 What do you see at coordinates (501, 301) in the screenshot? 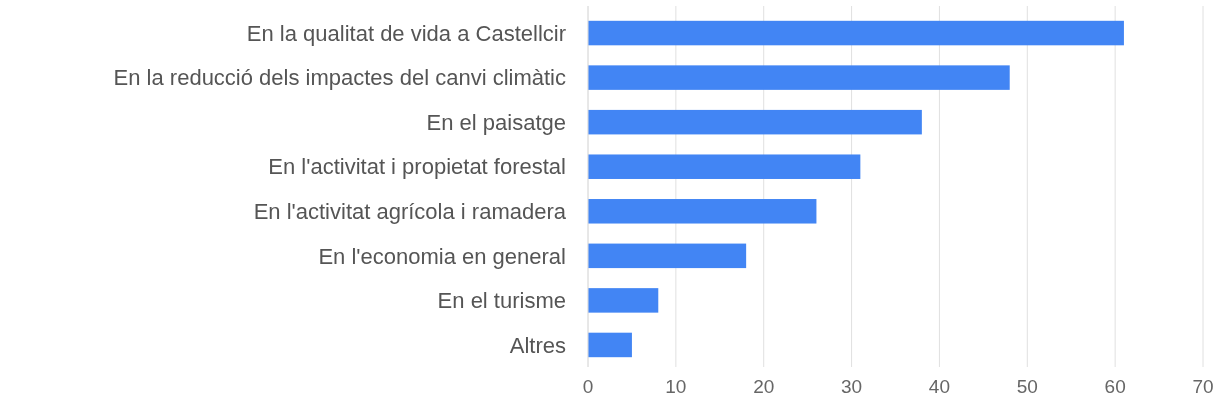
I see `y-tick-label: En el turisme` at bounding box center [501, 301].